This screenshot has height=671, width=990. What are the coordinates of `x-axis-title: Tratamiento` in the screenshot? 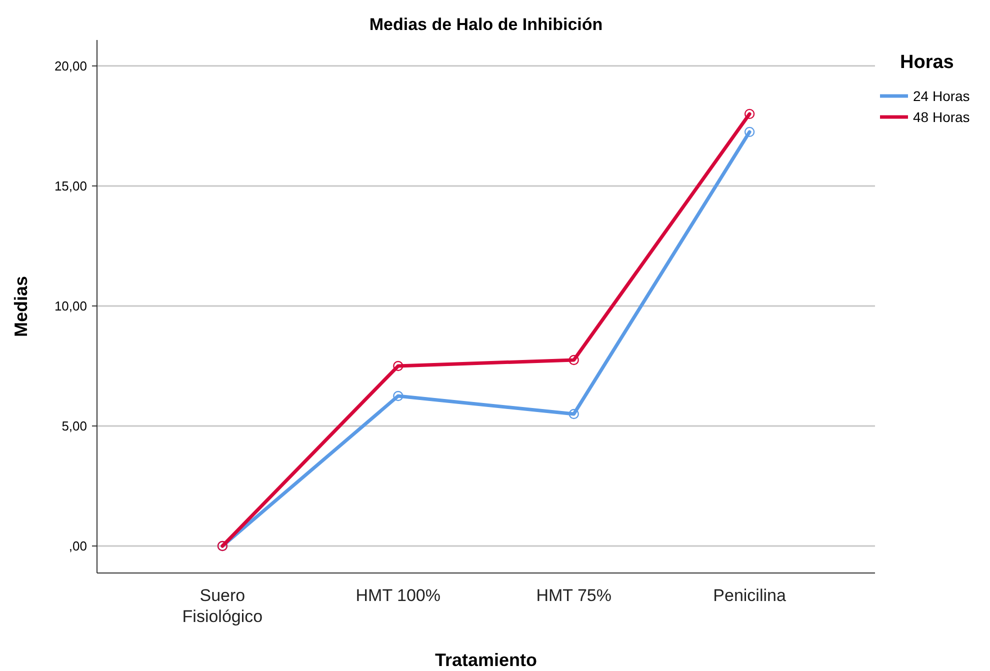 It's located at (486, 660).